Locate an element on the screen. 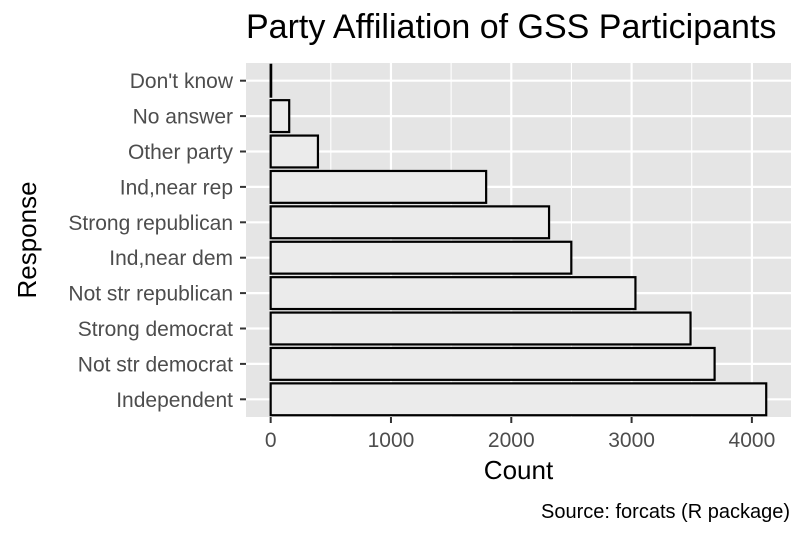 This screenshot has width=806, height=537. x-tick-label: 0 is located at coordinates (271, 440).